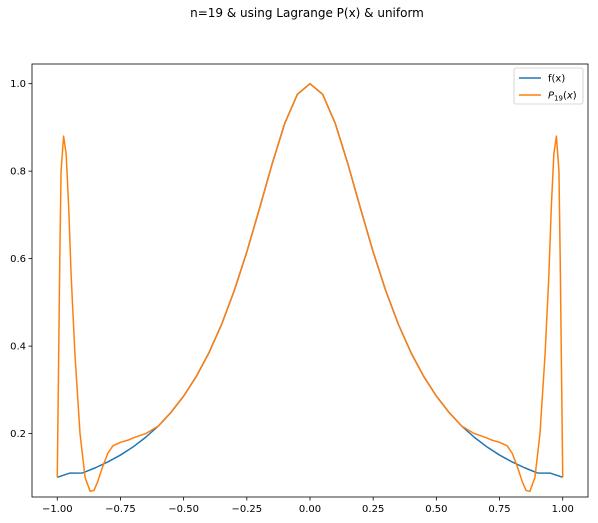  I want to click on x-tick-label: −0.50, so click(183, 509).